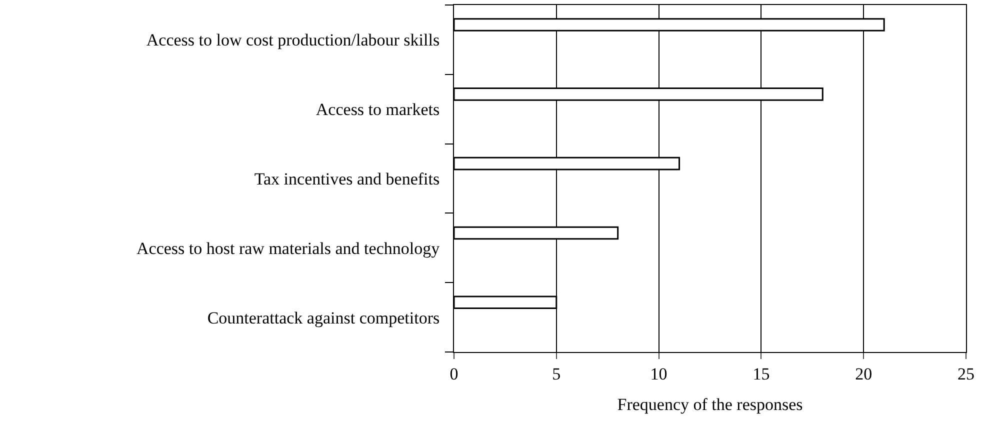 The image size is (982, 439). I want to click on x-tick-label: 10, so click(659, 374).